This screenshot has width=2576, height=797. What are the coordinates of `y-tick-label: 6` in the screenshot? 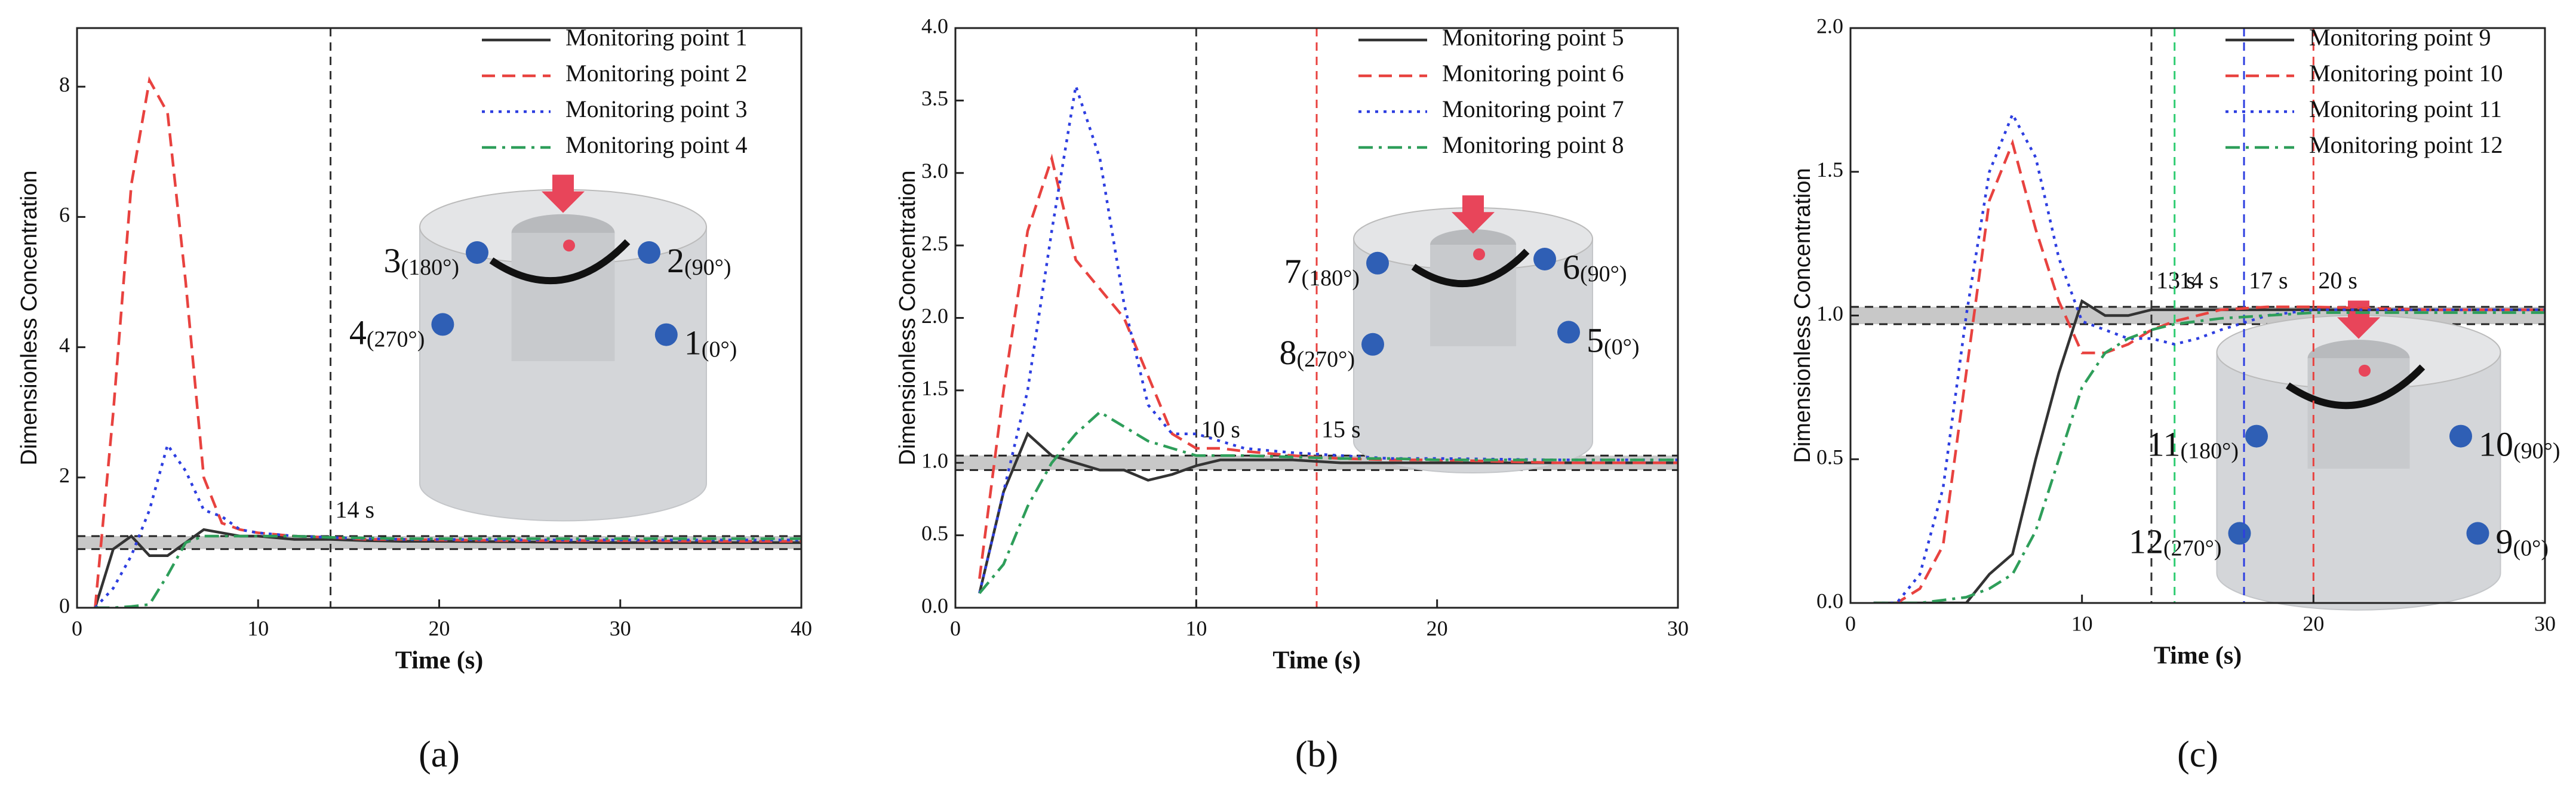 It's located at (64, 215).